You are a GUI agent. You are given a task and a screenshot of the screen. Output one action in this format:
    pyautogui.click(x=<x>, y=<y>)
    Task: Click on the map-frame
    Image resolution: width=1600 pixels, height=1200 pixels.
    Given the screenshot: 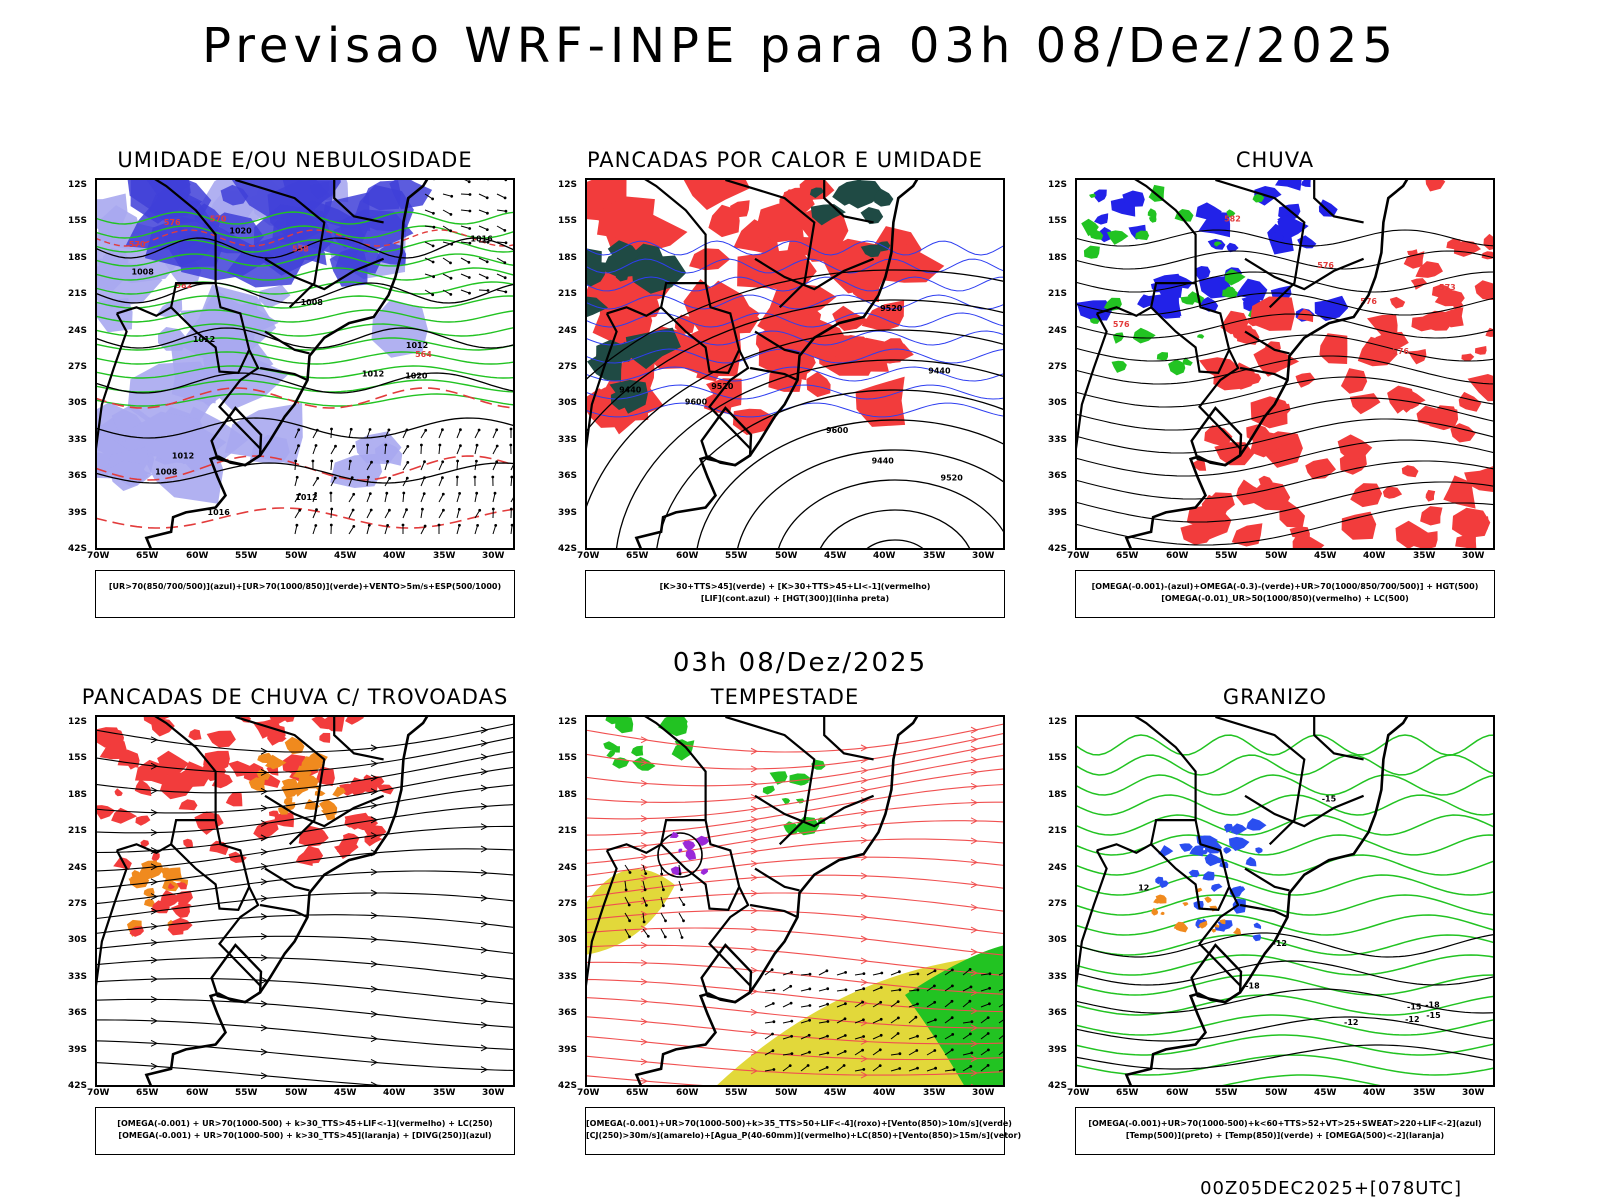 What is the action you would take?
    pyautogui.click(x=795, y=364)
    